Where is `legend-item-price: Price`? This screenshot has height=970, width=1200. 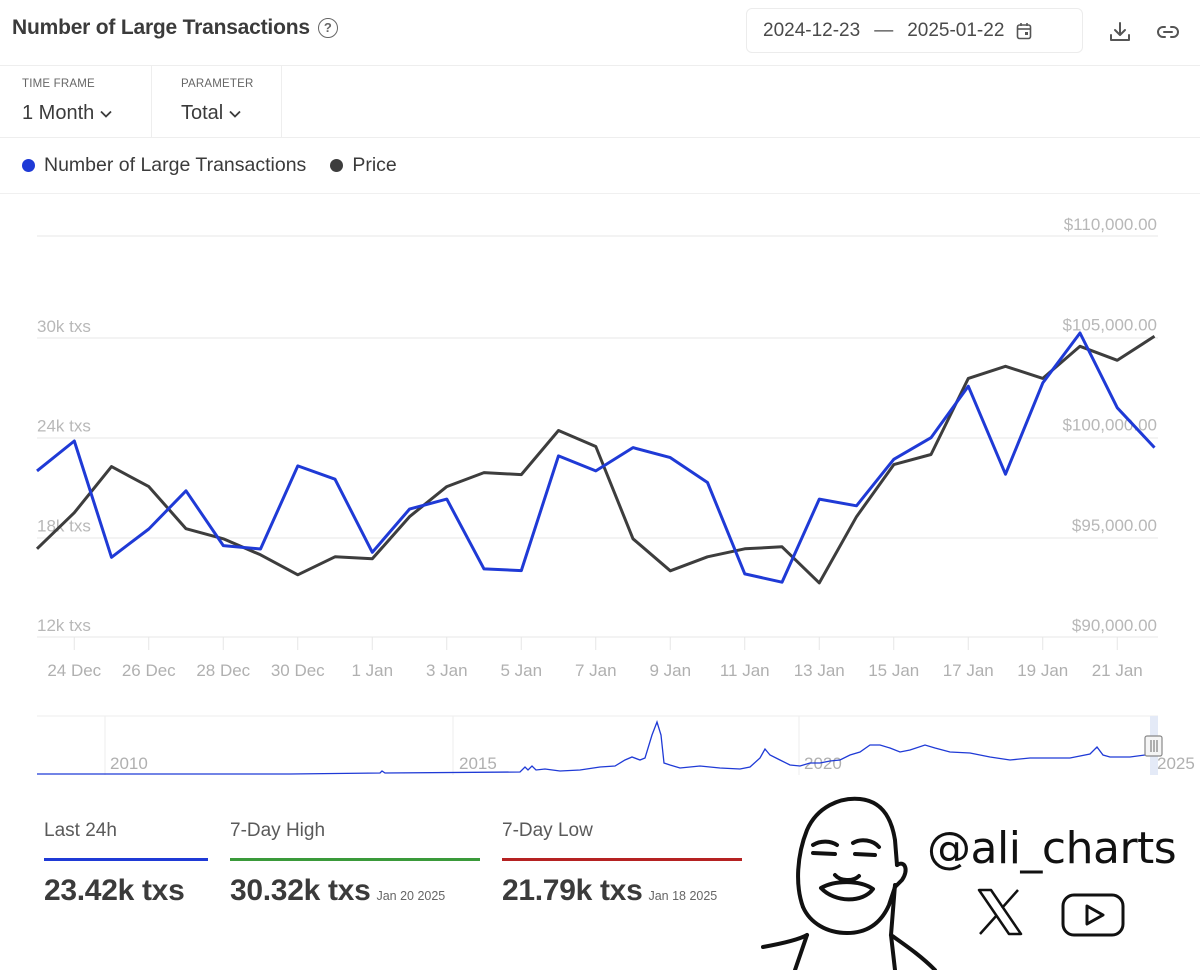
legend-item-price: Price is located at coordinates (363, 165).